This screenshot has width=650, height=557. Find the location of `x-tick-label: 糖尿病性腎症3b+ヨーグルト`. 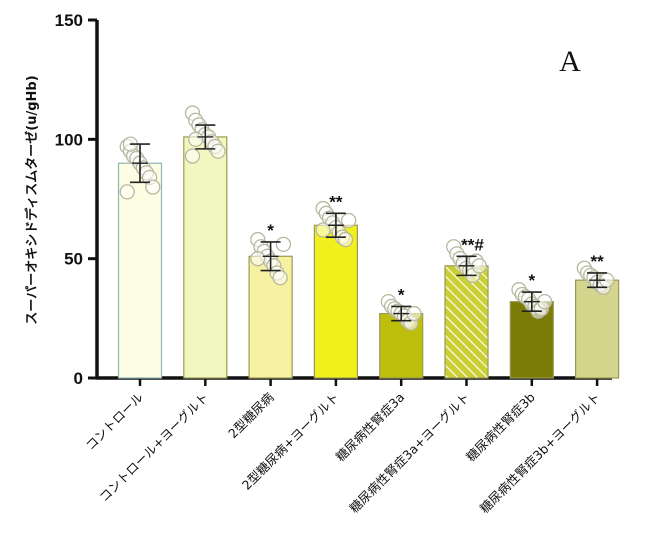

x-tick-label: 糖尿病性腎症3b+ヨーグルト is located at coordinates (540, 453).